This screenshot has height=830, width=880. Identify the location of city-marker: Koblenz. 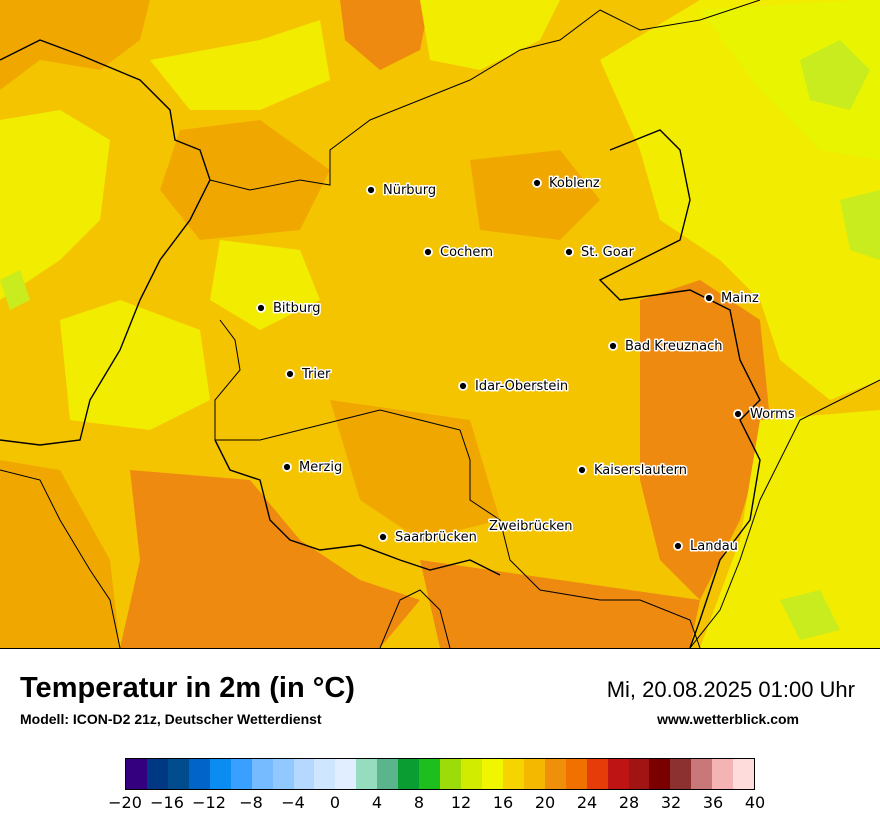
(566, 184).